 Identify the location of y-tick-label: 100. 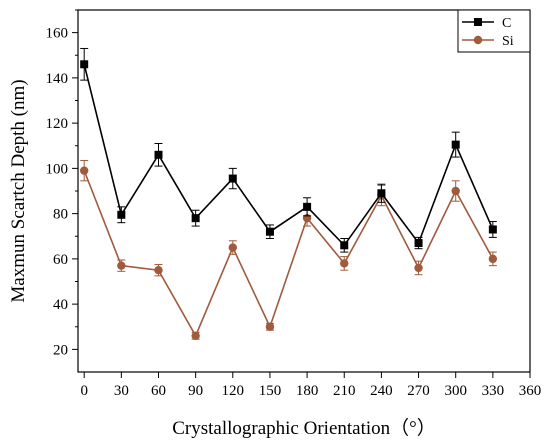
(57, 169).